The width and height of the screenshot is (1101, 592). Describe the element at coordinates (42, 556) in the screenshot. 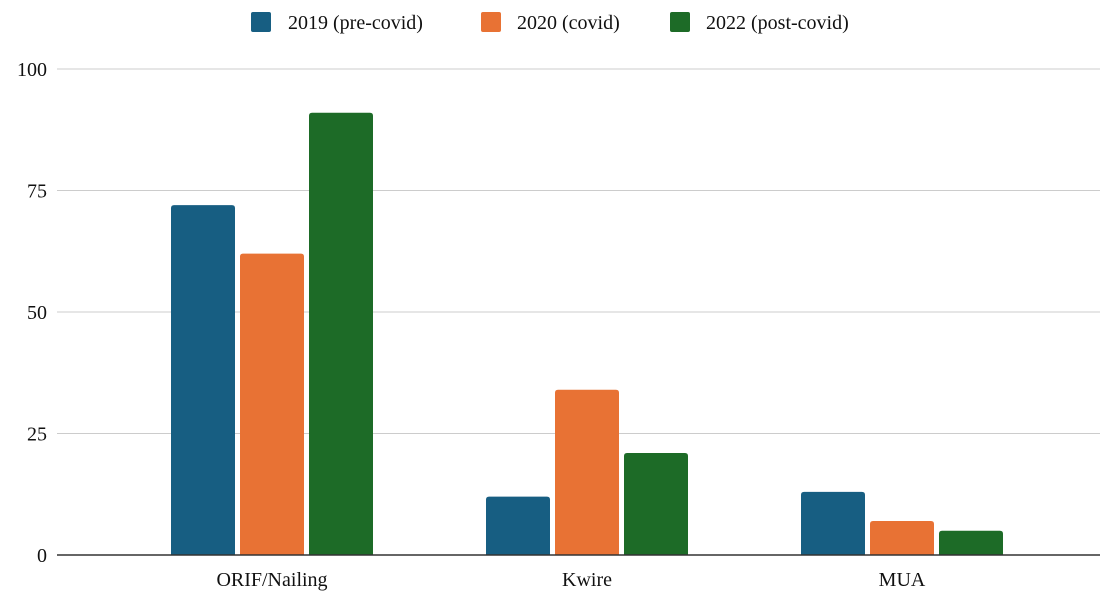

I see `y-tick-label: 0` at that location.